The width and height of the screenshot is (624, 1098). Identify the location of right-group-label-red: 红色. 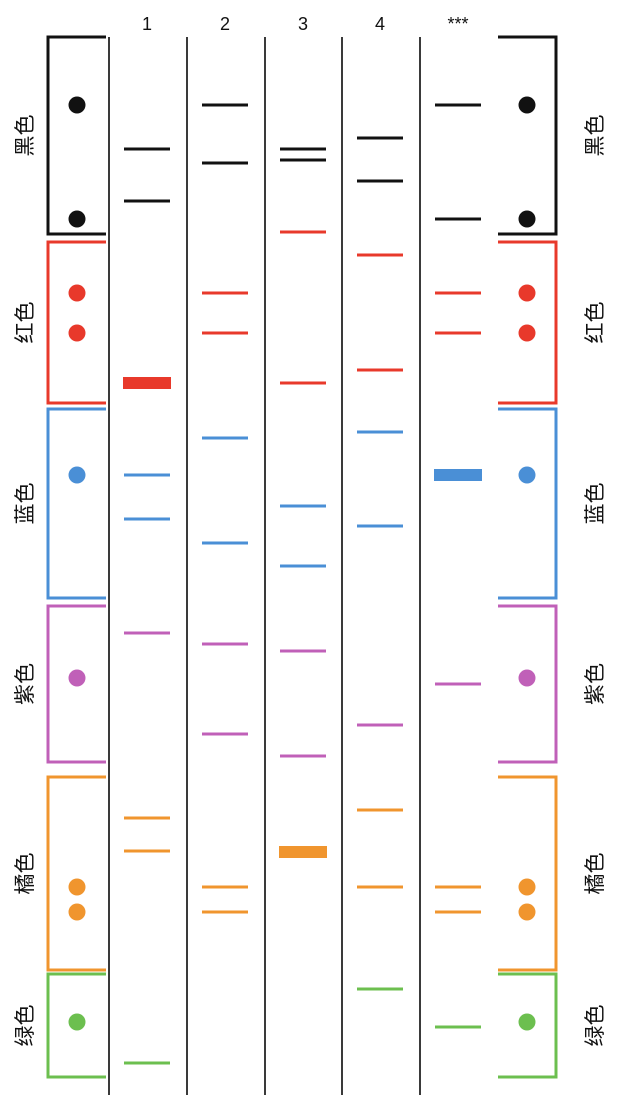
(595, 323).